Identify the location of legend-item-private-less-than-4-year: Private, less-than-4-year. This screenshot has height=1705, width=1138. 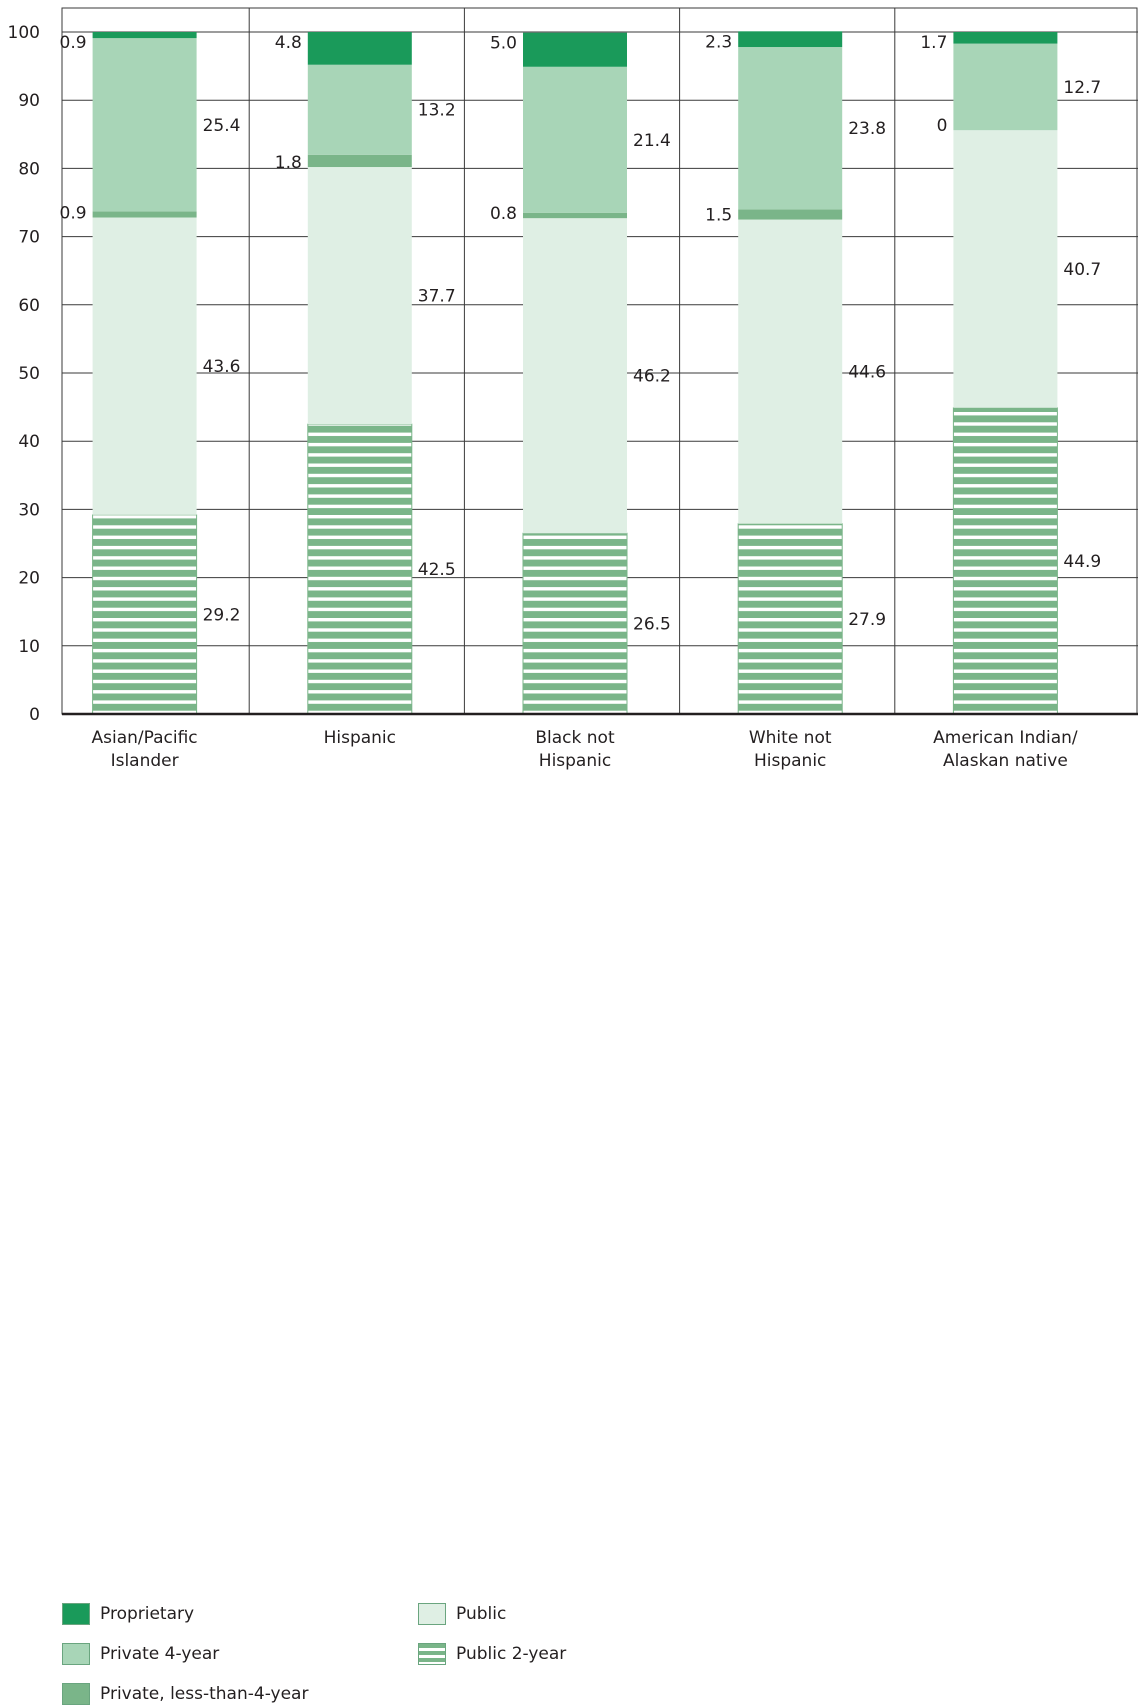
(185, 1694).